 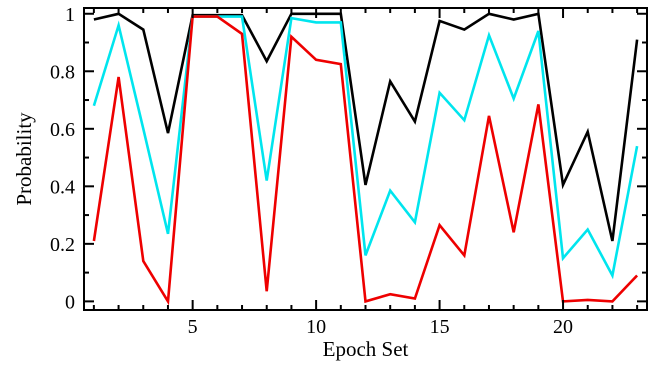 I want to click on x-axis-title: Epoch Set, so click(x=366, y=349).